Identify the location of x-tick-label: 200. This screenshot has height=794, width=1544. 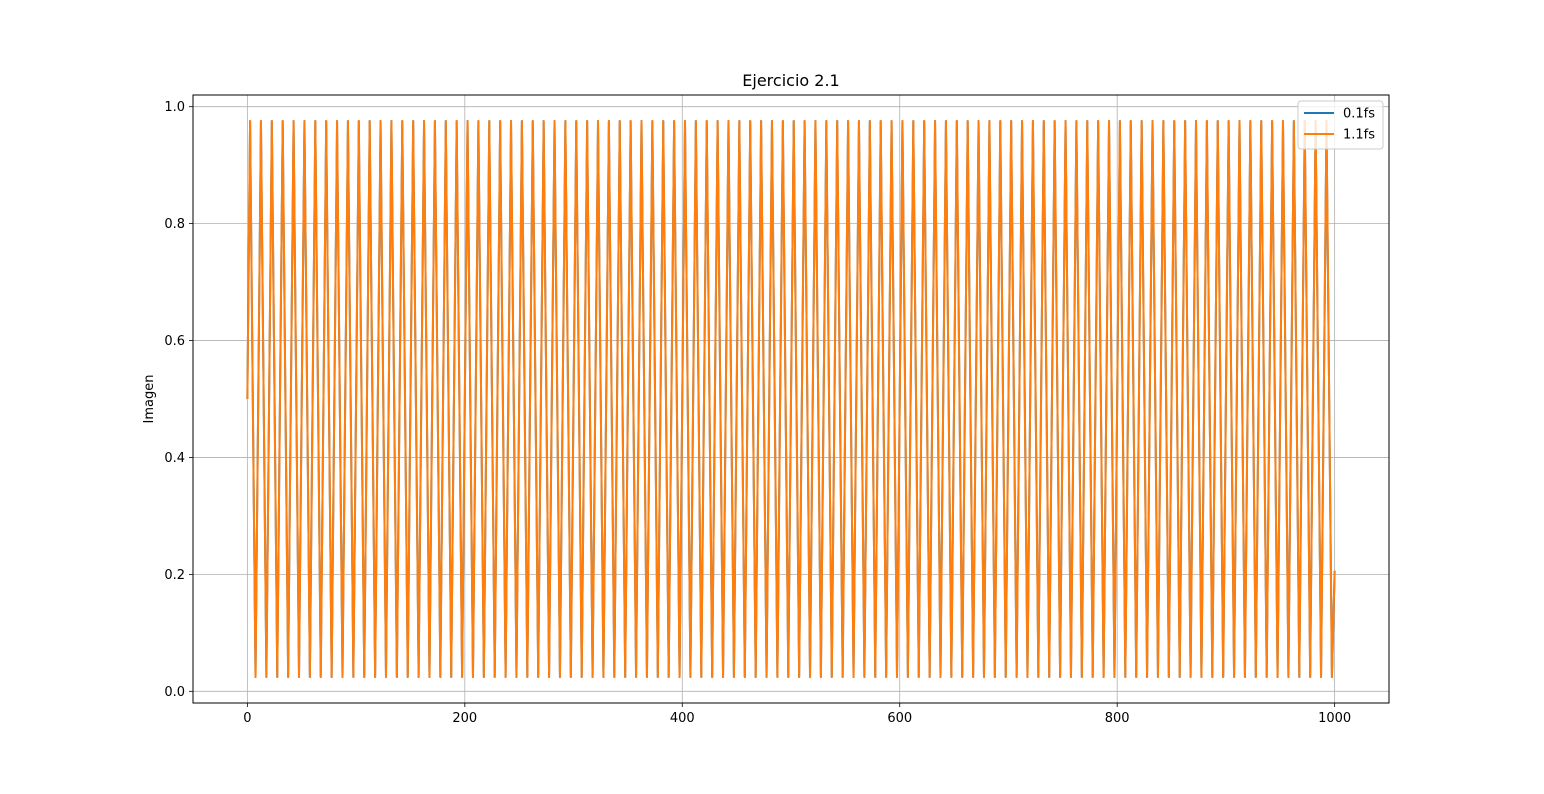
(464, 718).